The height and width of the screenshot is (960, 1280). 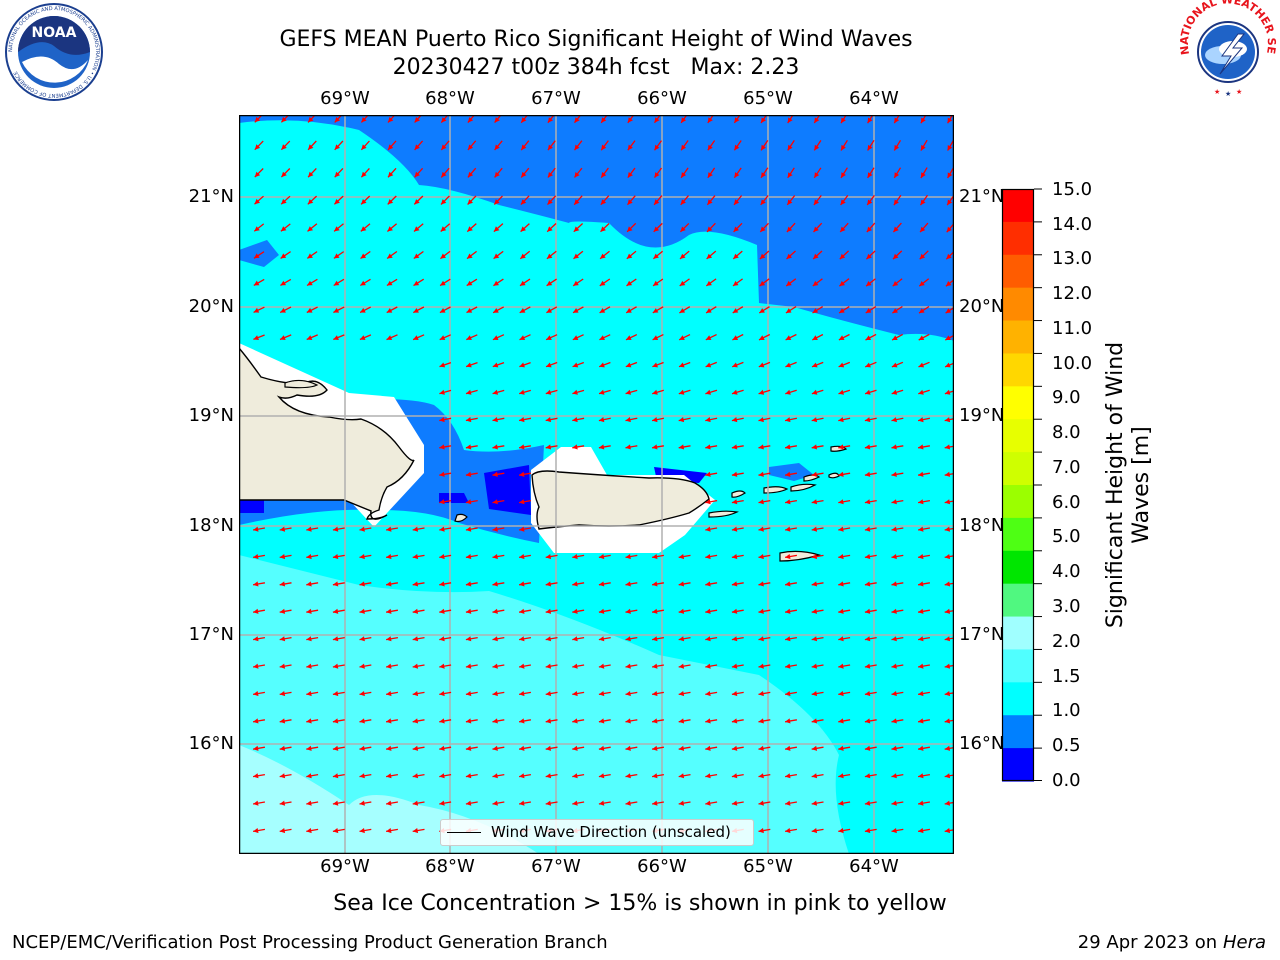 What do you see at coordinates (211, 634) in the screenshot?
I see `lat-label-left-17n: 17°N` at bounding box center [211, 634].